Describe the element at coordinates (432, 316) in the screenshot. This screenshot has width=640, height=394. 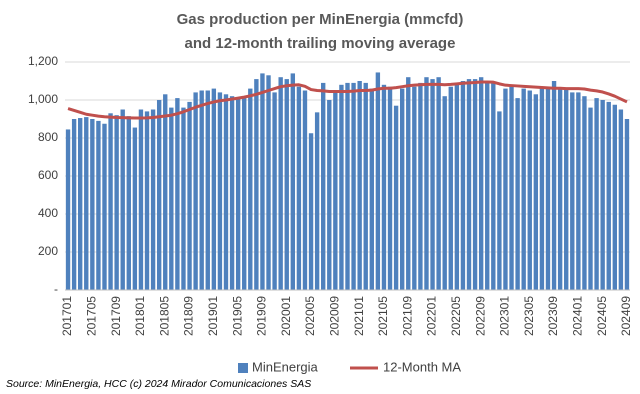
I see `x-tick-label: 202201` at that location.